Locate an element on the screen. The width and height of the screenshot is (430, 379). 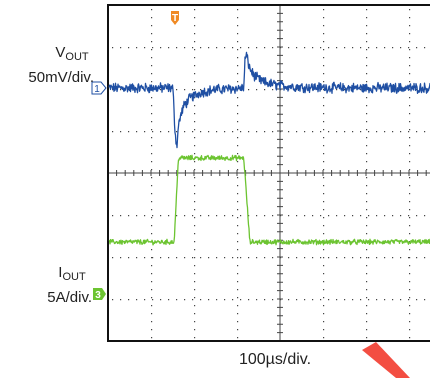
time-scale-label: 100µs/div. is located at coordinates (275, 359).